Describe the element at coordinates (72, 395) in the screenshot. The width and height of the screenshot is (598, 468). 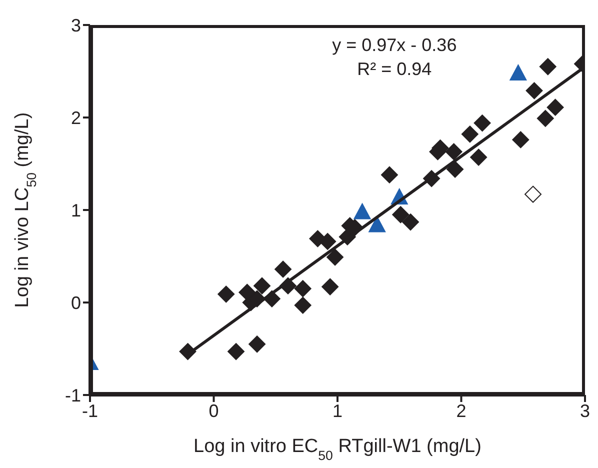
I see `y-tick-label: -1` at that location.